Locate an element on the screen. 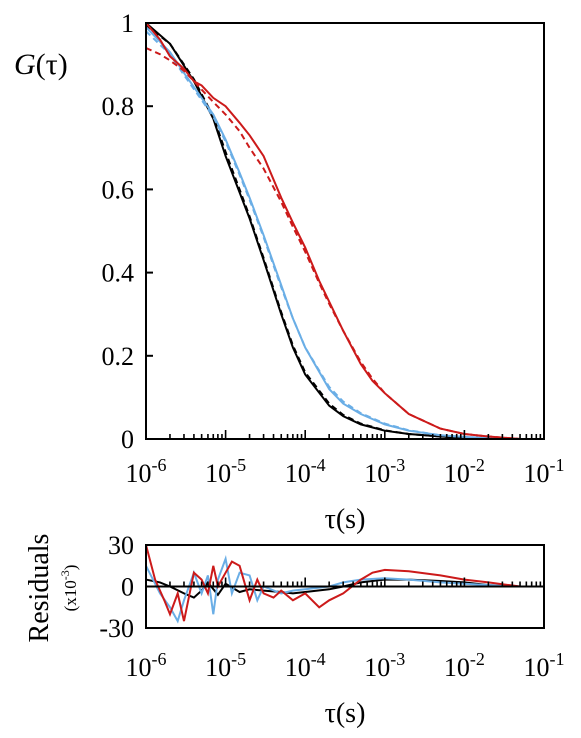  correlation-y-ticks: 0 0.2 0.4 0.6 0.8 1 is located at coordinates (127, 231).